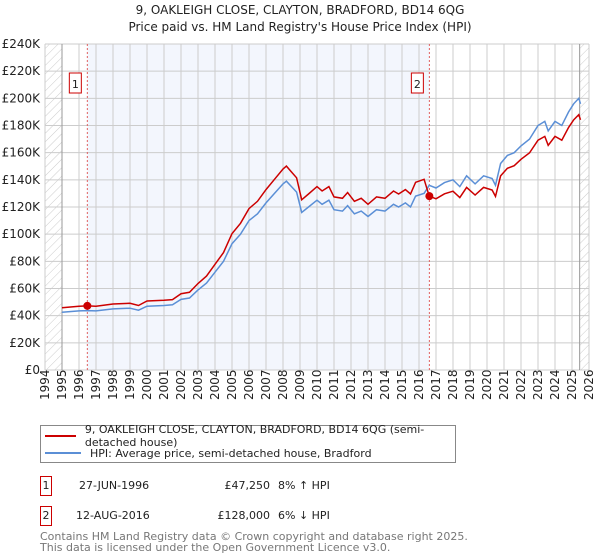 The image size is (600, 560). Describe the element at coordinates (60, 436) in the screenshot. I see `legend-swatch-red` at that location.